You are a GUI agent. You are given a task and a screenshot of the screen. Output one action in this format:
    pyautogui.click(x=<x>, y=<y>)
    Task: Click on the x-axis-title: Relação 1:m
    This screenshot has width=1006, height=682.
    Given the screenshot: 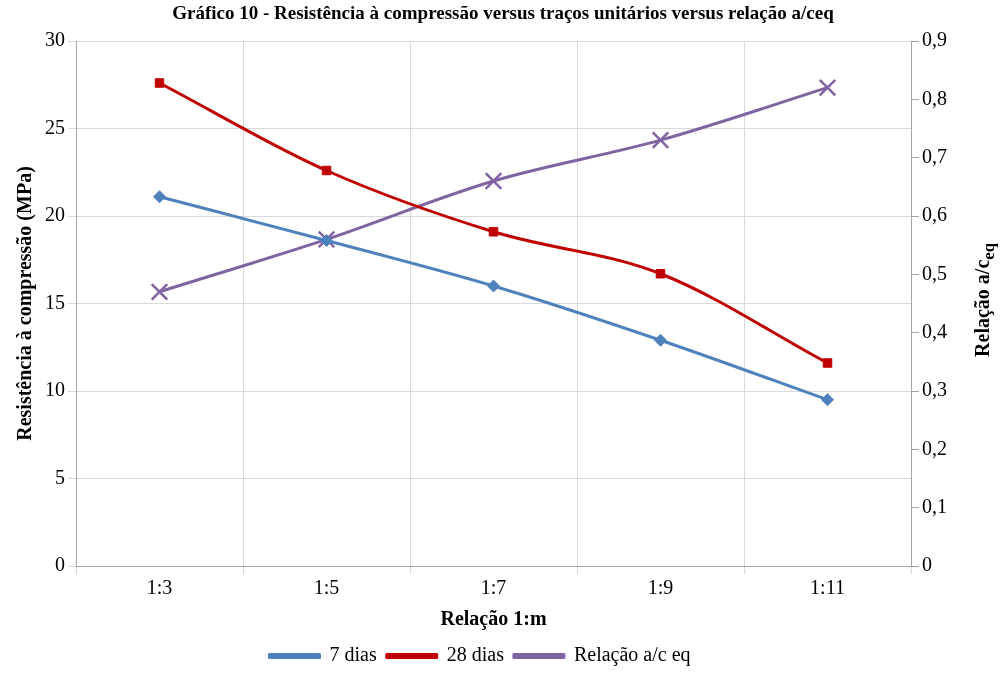 What is the action you would take?
    pyautogui.click(x=493, y=619)
    